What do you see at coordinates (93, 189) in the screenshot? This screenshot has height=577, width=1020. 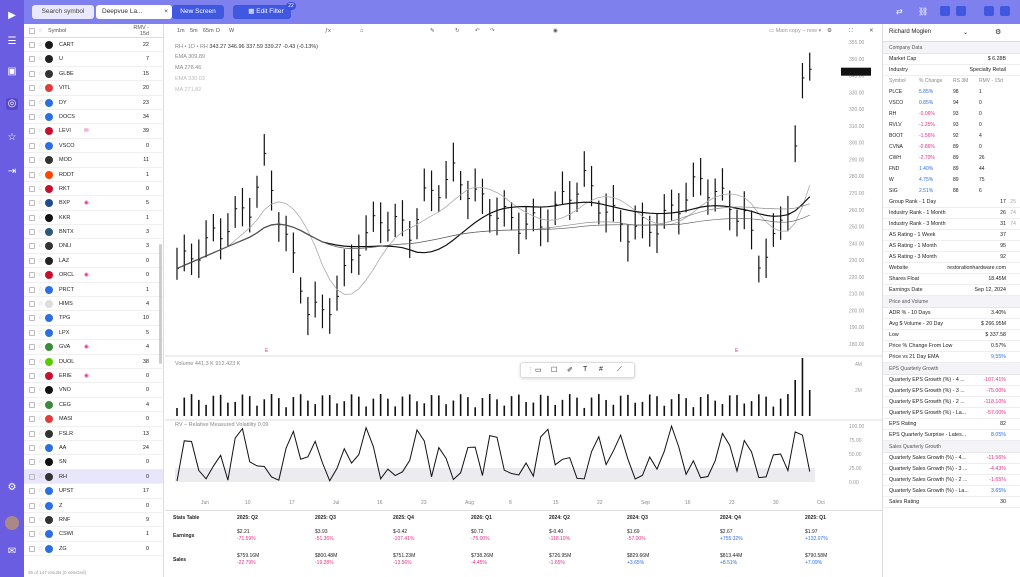 I see `watchlist-row: ☆ RKT 0` at bounding box center [93, 189].